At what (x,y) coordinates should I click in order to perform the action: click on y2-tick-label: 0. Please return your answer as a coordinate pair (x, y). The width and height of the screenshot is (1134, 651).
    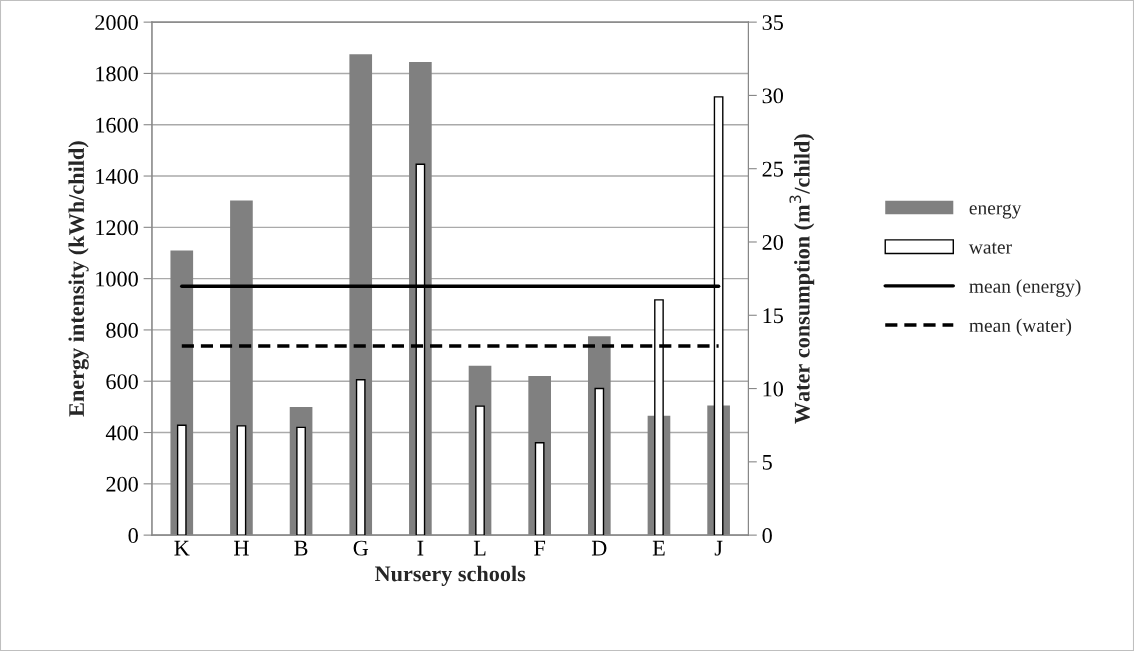
    Looking at the image, I should click on (767, 536).